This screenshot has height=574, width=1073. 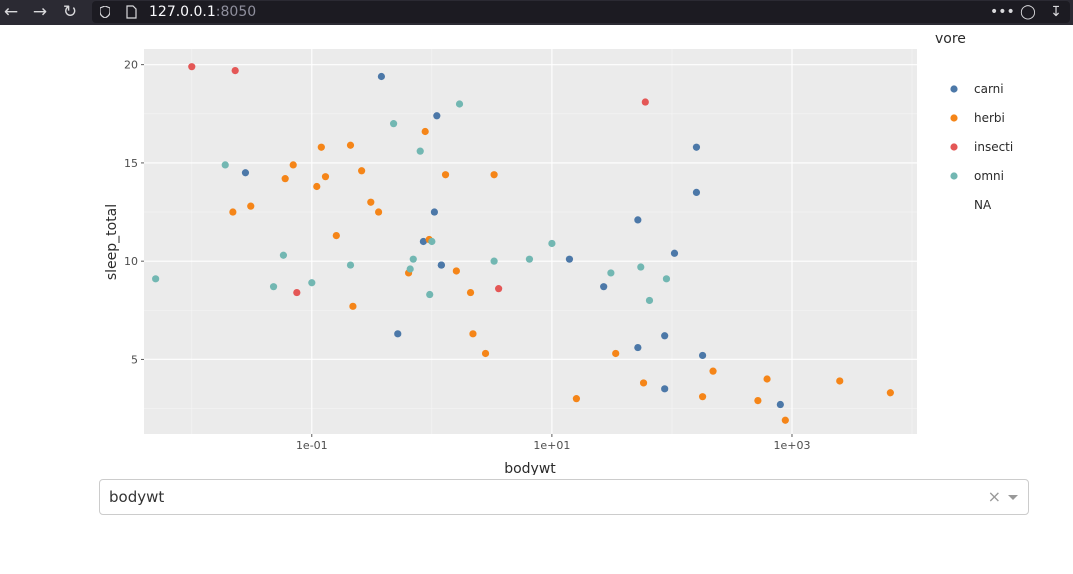 I want to click on url-text: 127.0.0.1:8050, so click(x=202, y=12).